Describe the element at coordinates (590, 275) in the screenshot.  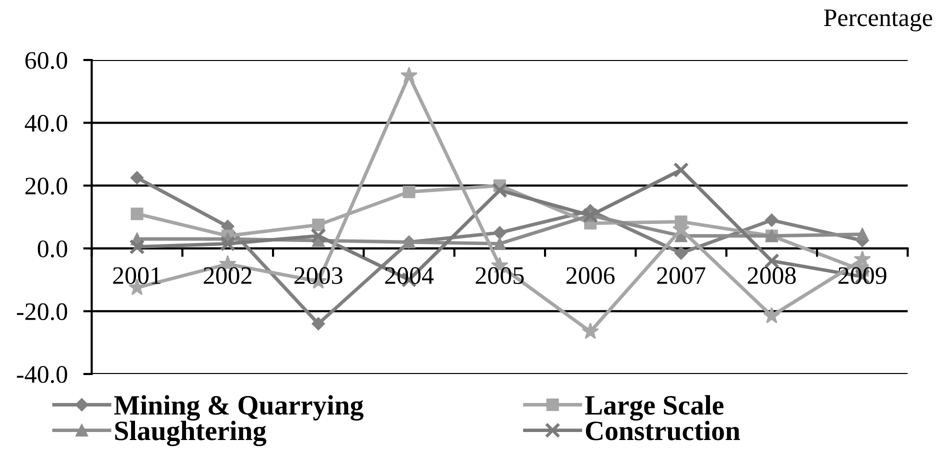
I see `x-tick-label: 2006` at that location.